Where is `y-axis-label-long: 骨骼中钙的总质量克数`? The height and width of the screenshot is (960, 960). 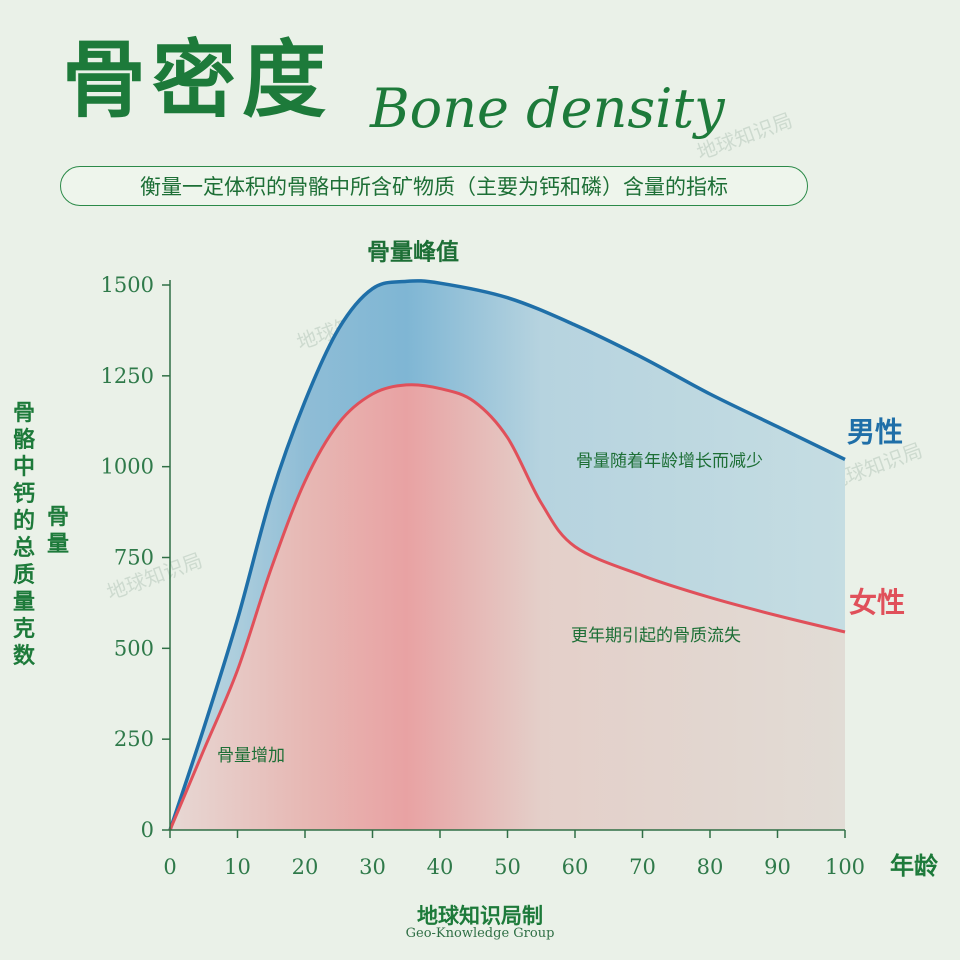
y-axis-label-long: 骨骼中钙的总质量克数 is located at coordinates (23, 535).